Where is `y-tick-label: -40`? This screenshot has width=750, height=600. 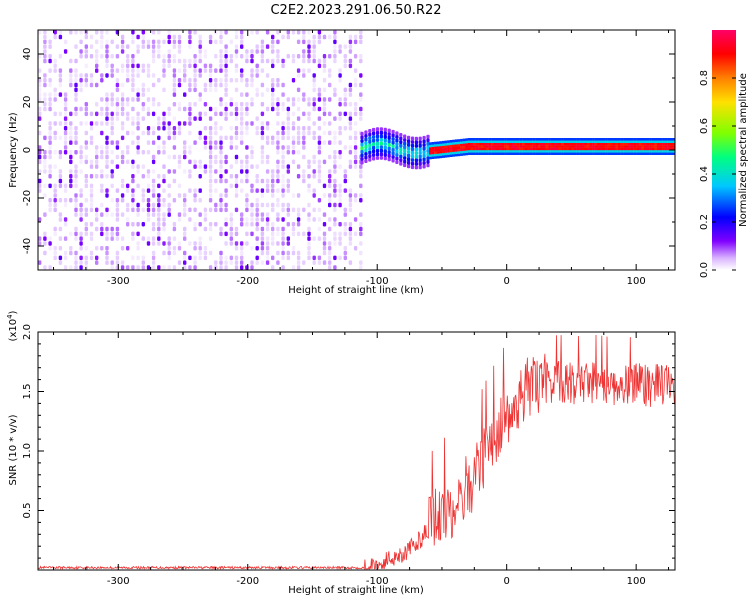
y-tick-label: -40 is located at coordinates (27, 246).